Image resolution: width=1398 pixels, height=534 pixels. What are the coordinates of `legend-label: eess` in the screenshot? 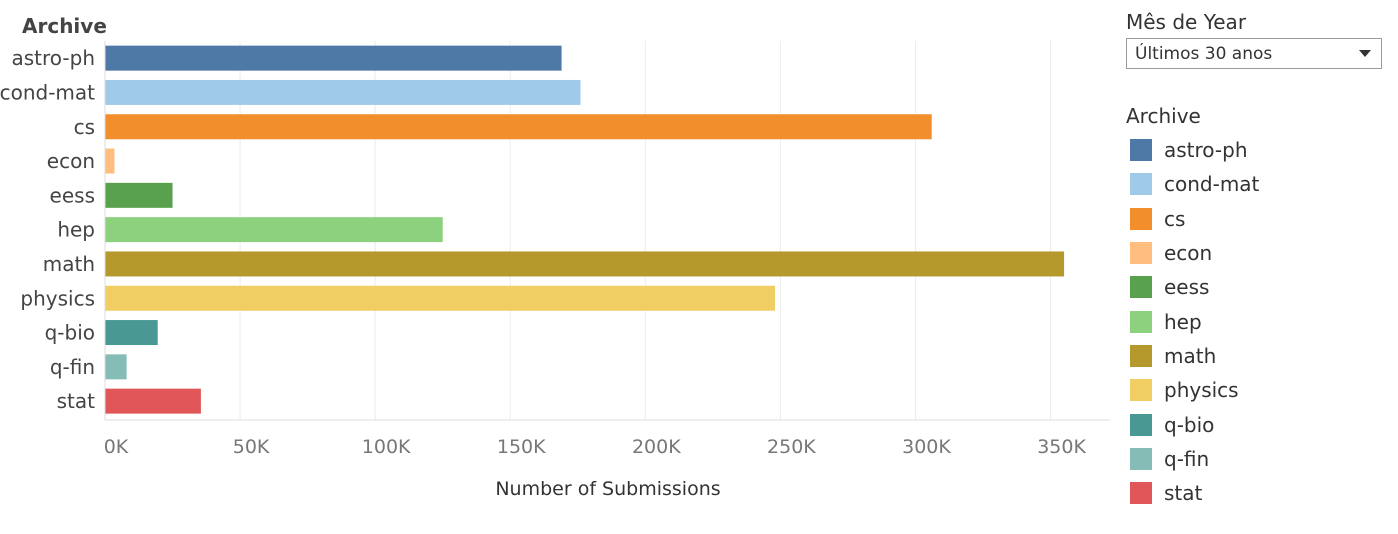 It's located at (1187, 287).